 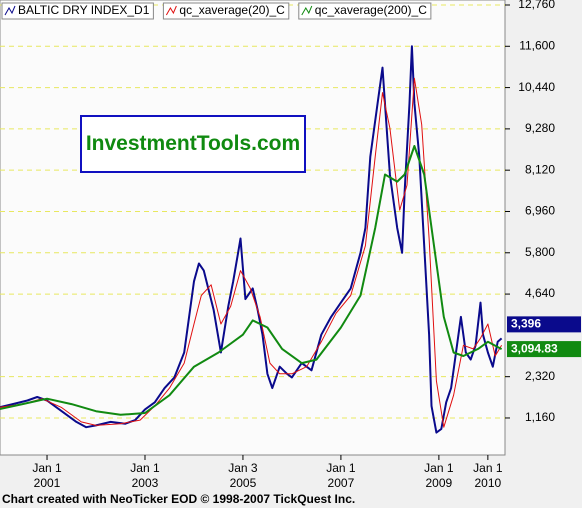 I want to click on y-tick-label: 5,800, so click(x=540, y=252).